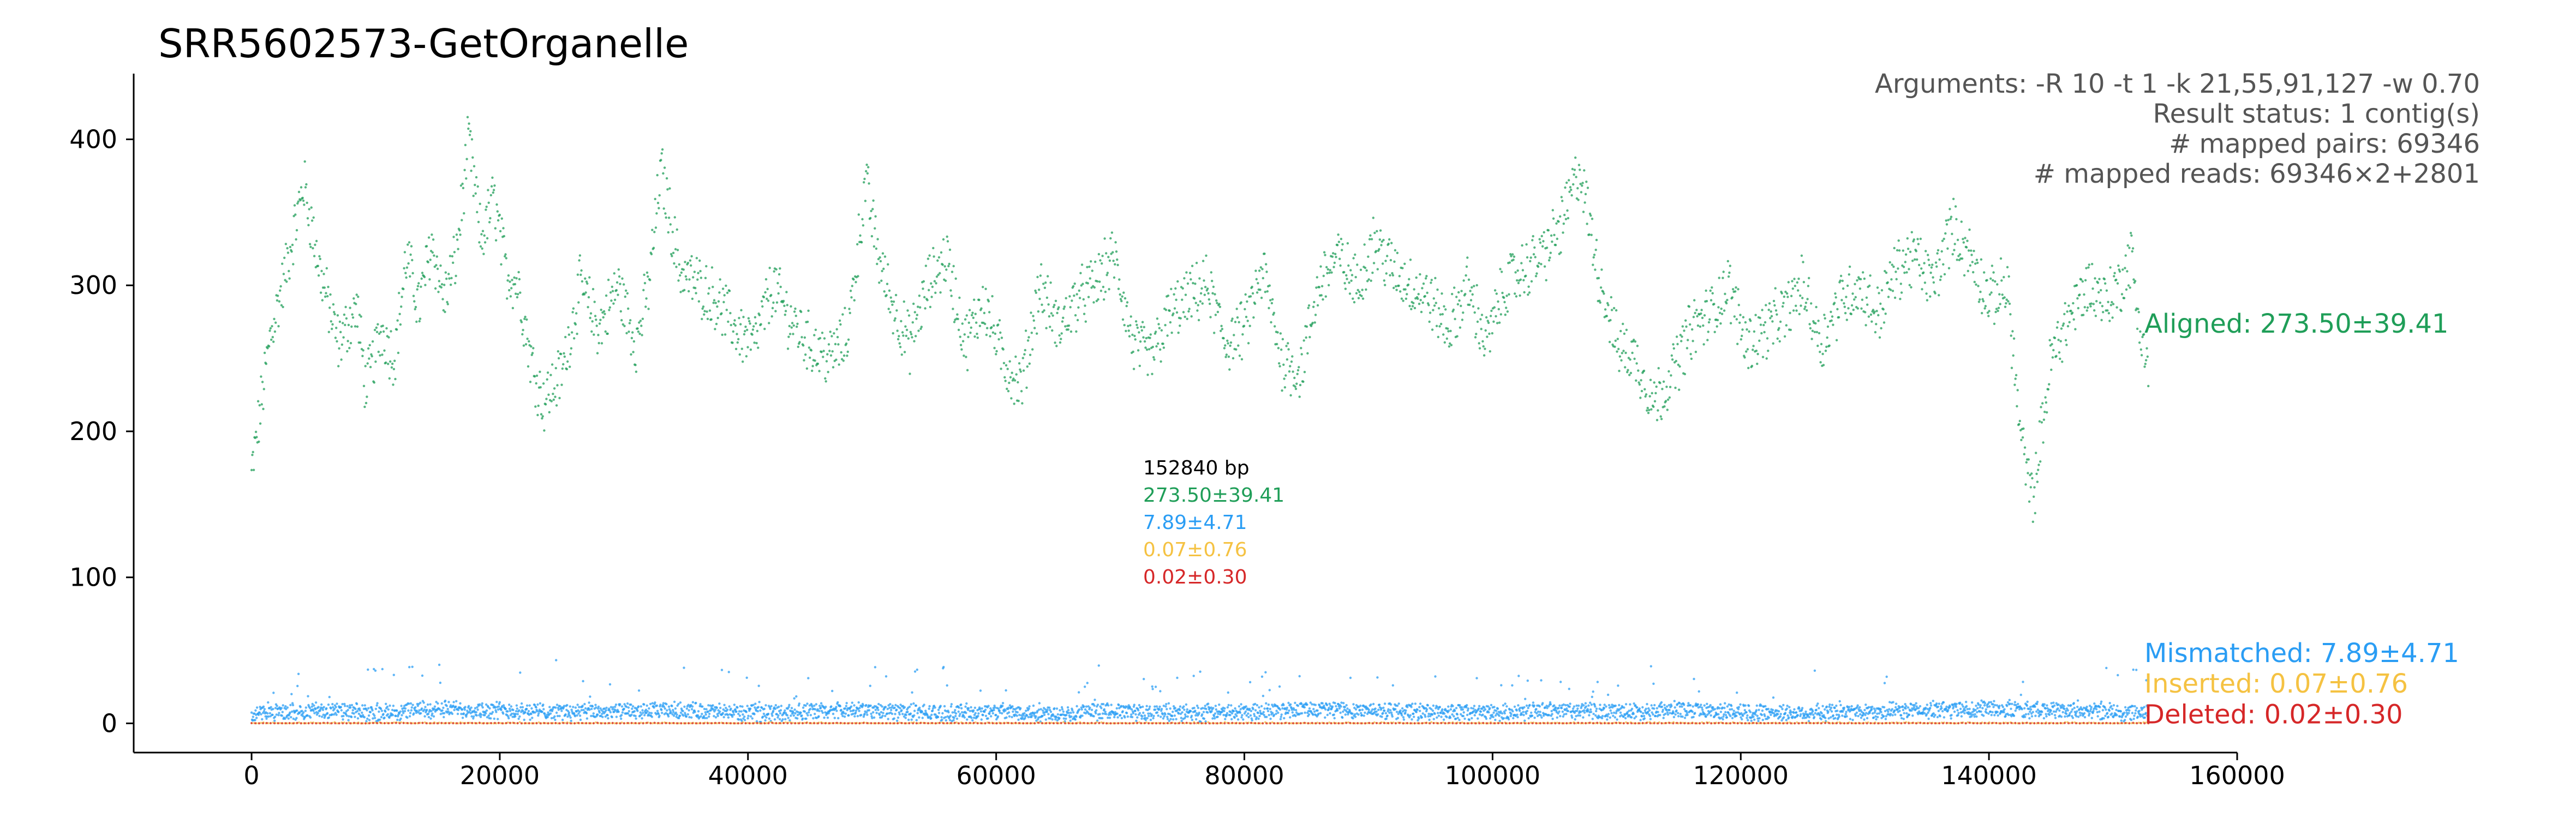  I want to click on x-tick-label: 140000, so click(1989, 775).